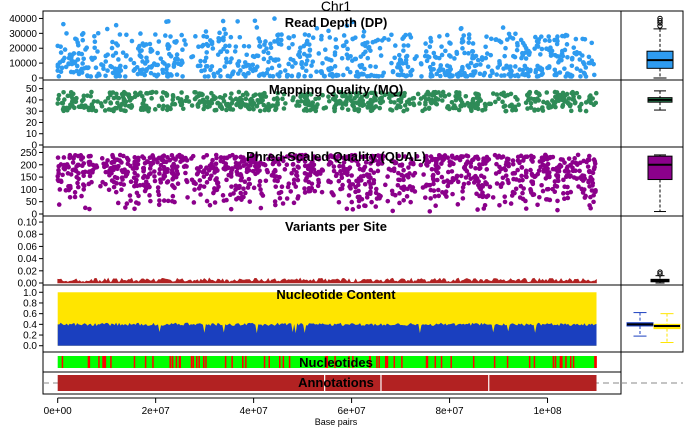 This screenshot has width=700, height=432. I want to click on panel-title-nucleotides: Nucleotides, so click(336, 362).